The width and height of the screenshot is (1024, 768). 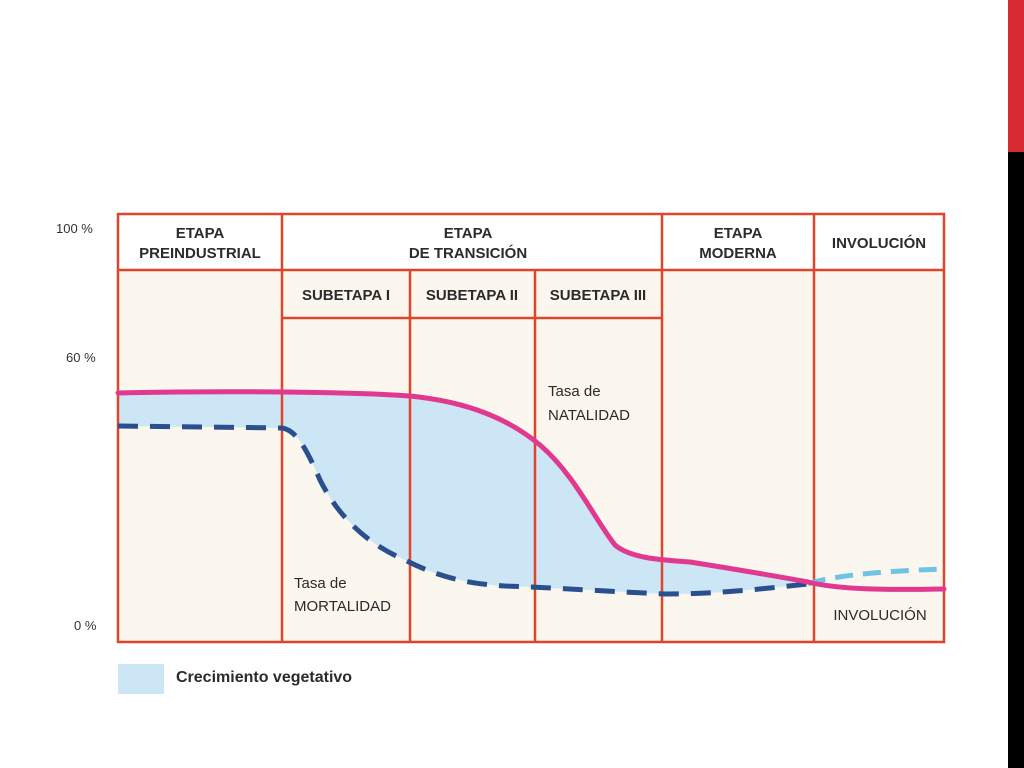 What do you see at coordinates (1016, 460) in the screenshot?
I see `slide-accent-black-bar` at bounding box center [1016, 460].